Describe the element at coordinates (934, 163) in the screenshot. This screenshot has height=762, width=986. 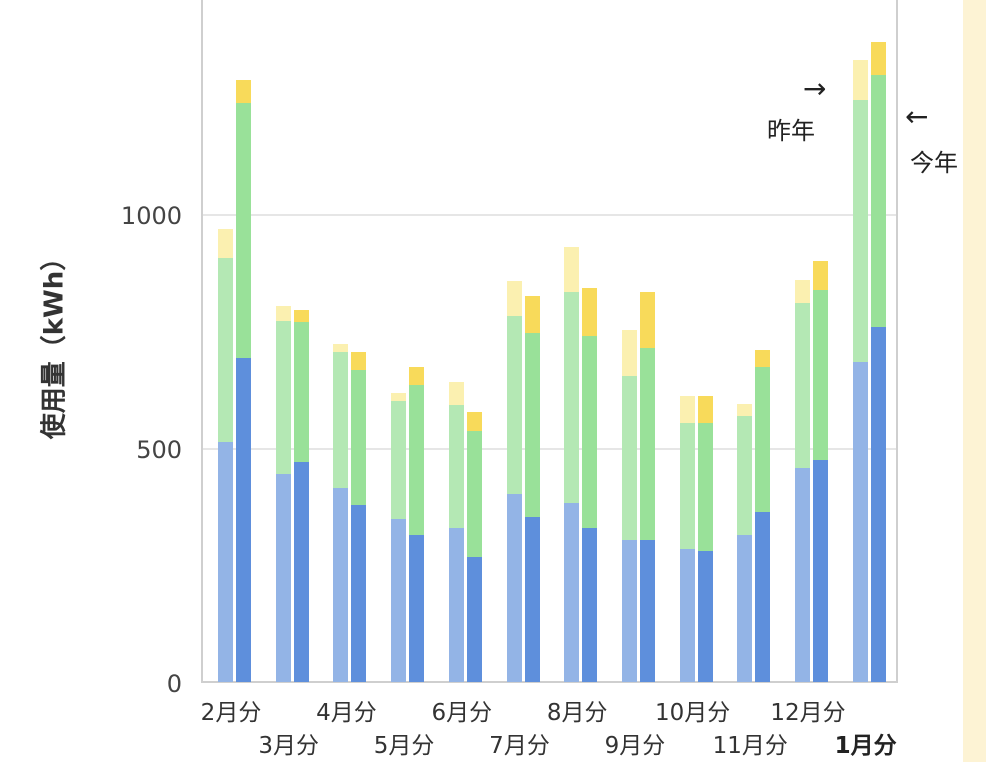
I see `this-year-label: 今年` at that location.